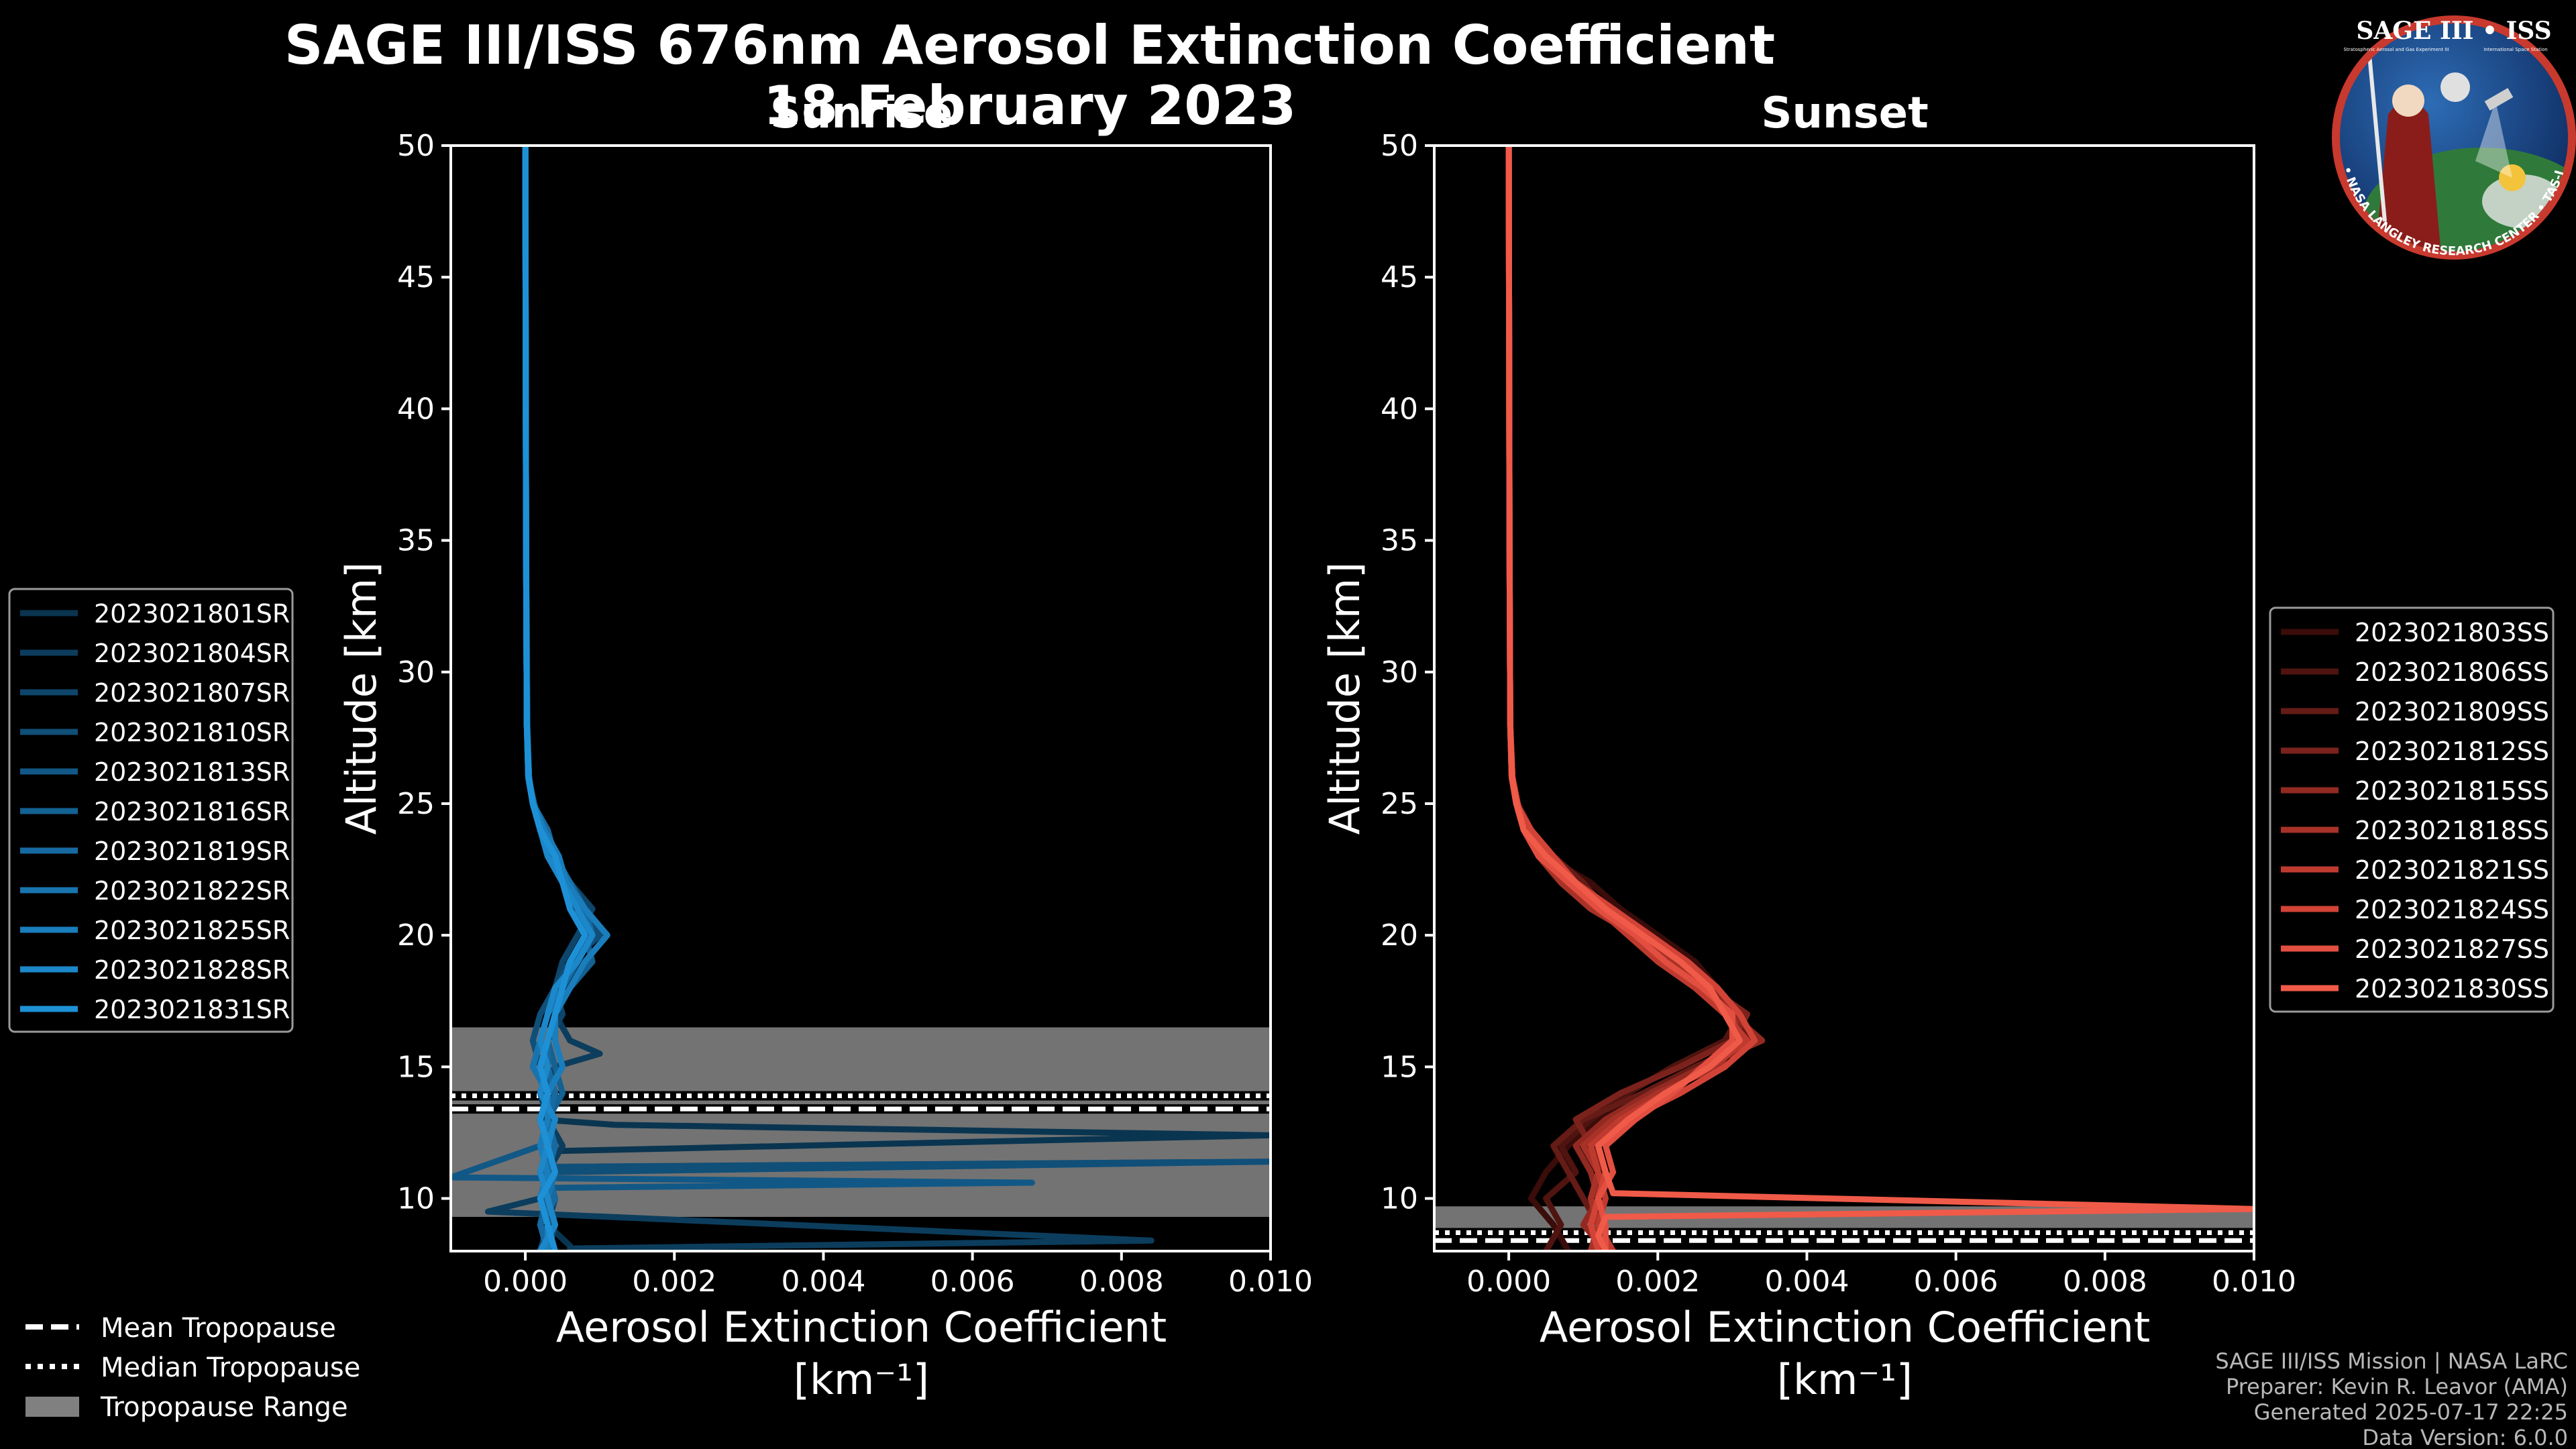 The height and width of the screenshot is (1449, 2576). Describe the element at coordinates (416, 935) in the screenshot. I see `sunrise-y-tick-label: 20` at that location.